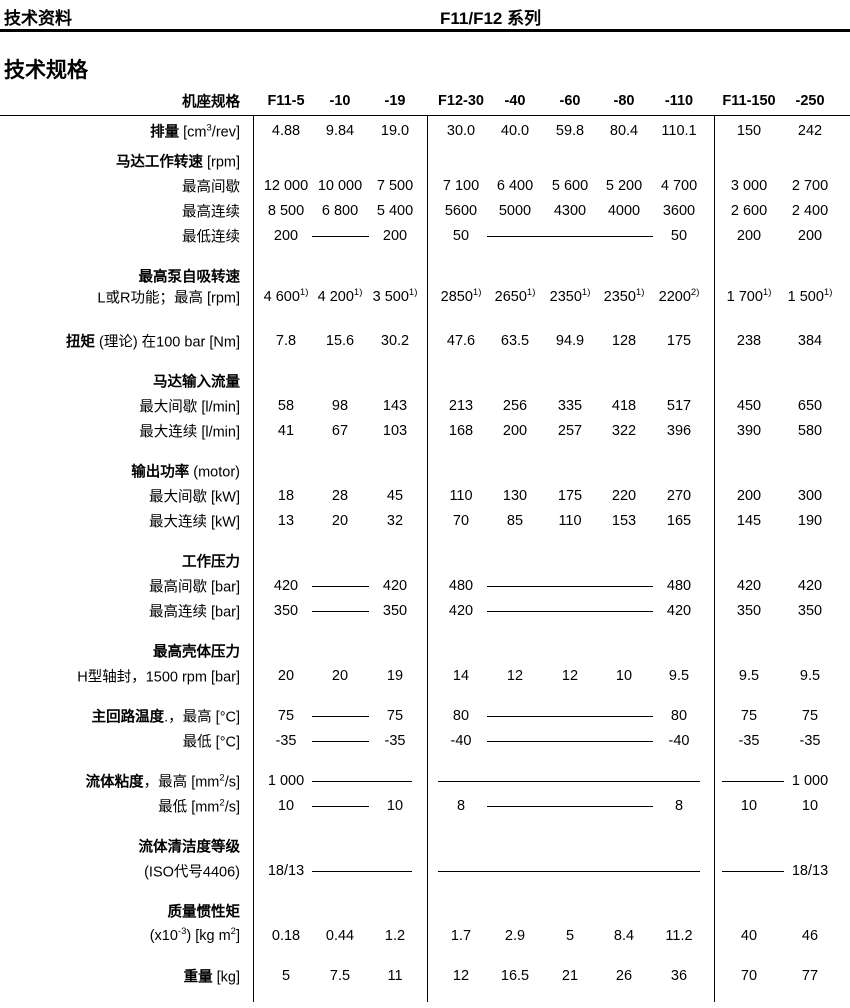 This screenshot has height=1008, width=850. I want to click on row-label: 扭矩 (理论) 在100 bar [Nm], so click(152, 342).